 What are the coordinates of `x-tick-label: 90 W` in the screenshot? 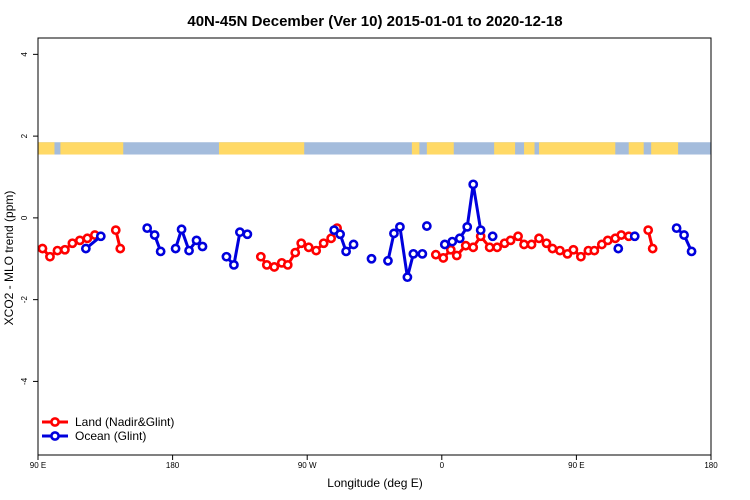 It's located at (307, 465).